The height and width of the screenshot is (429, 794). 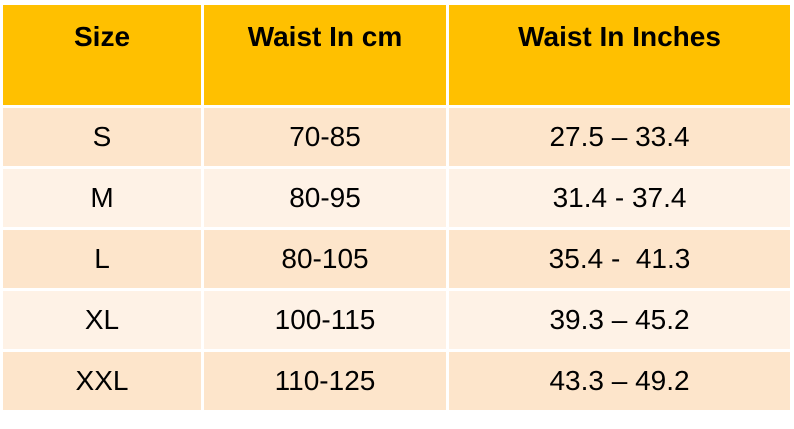 What do you see at coordinates (619, 320) in the screenshot?
I see `table-cell: 39.3 – 45.2` at bounding box center [619, 320].